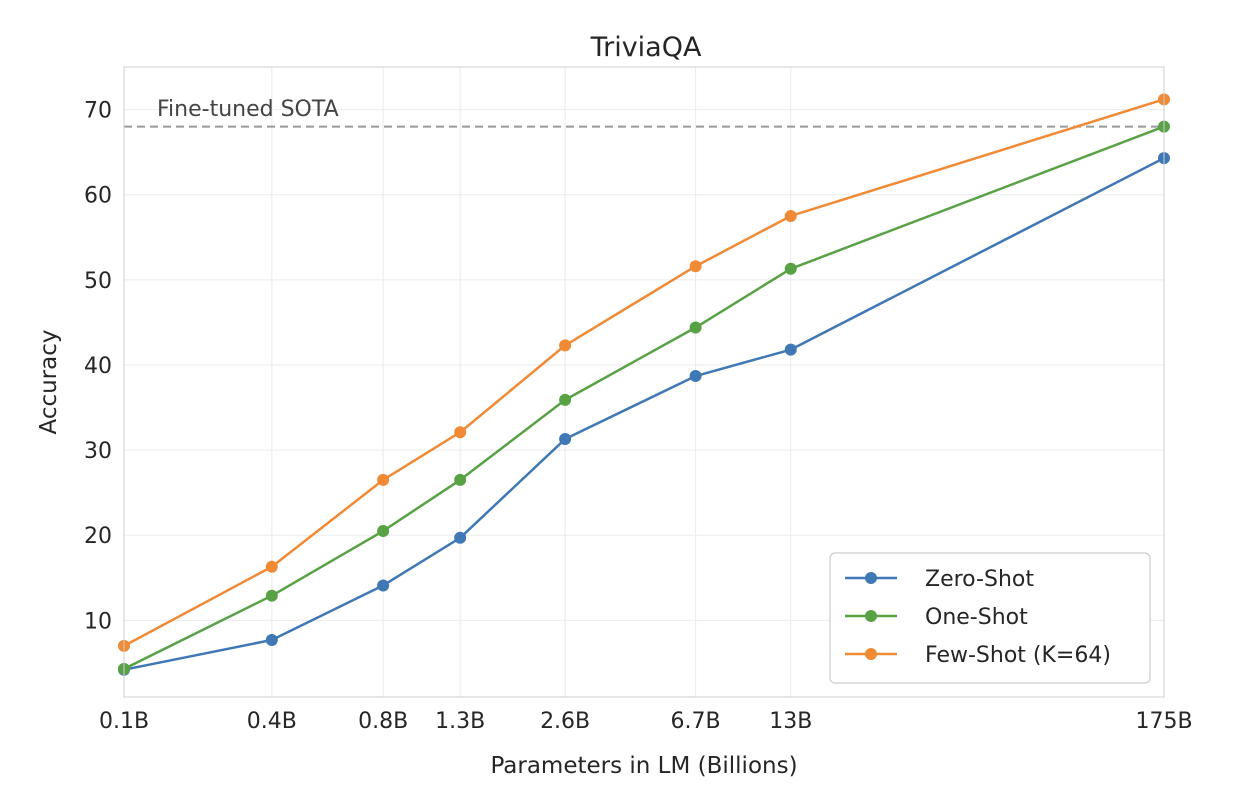 This screenshot has height=793, width=1248. Describe the element at coordinates (643, 766) in the screenshot. I see `x-axis-label: Parameters in LM (Billions)` at that location.